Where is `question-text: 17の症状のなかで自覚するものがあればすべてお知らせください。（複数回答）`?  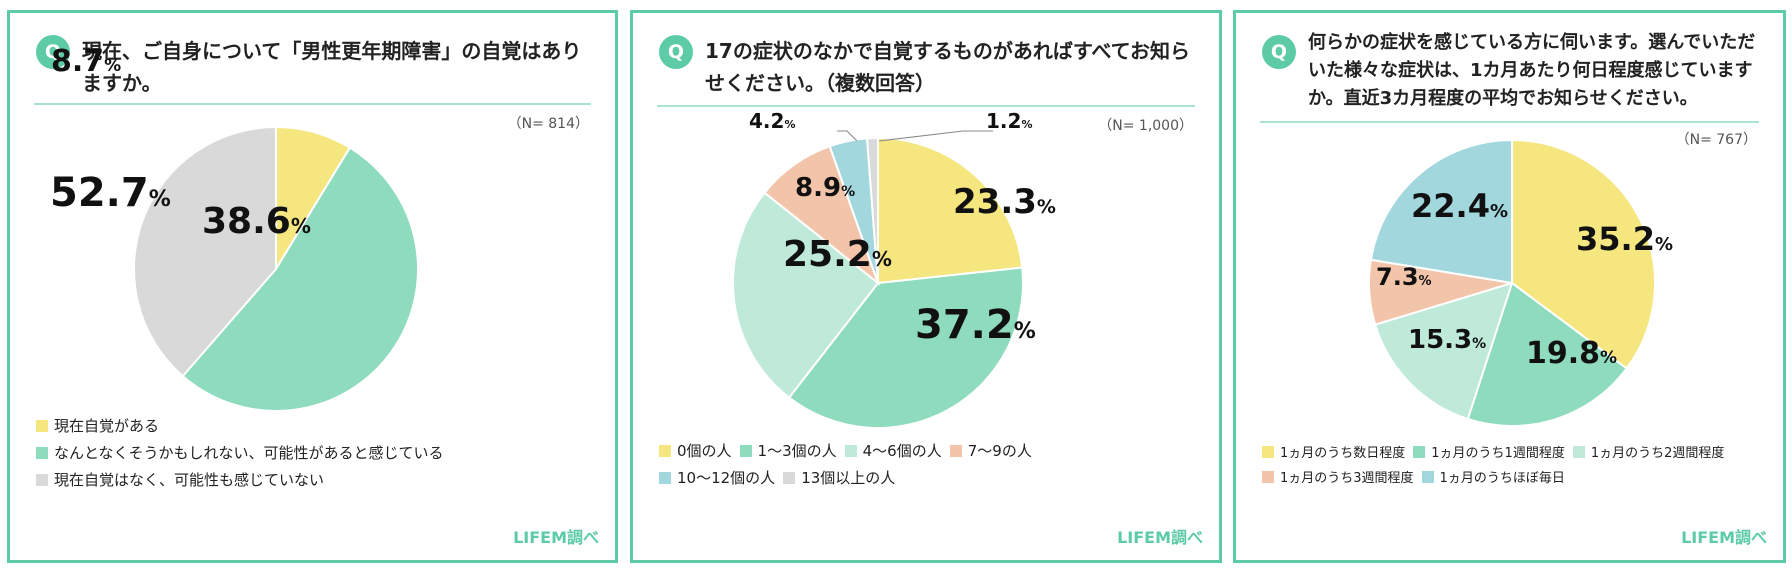
question-text: 17の症状のなかで自覚するものがあればすべてお知らせください。（複数回答） is located at coordinates (948, 67).